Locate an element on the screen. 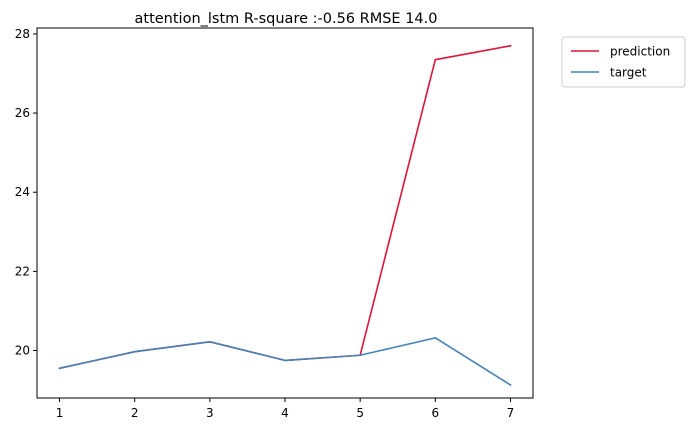  legend-box is located at coordinates (623, 62).